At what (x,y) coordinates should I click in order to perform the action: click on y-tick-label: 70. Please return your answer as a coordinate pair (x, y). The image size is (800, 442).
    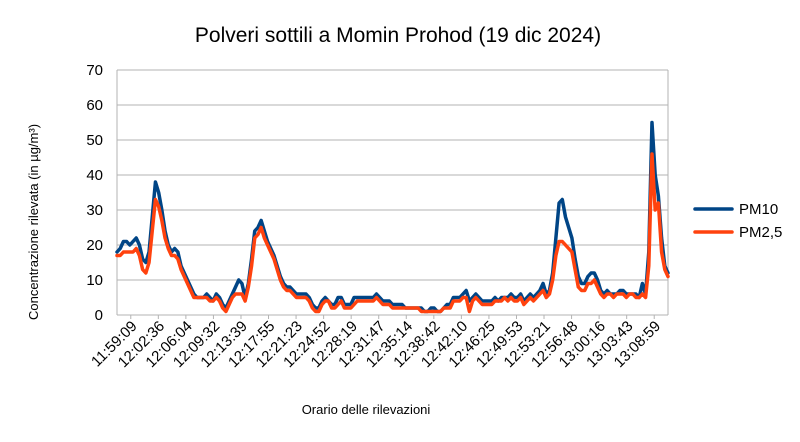
    Looking at the image, I should click on (94, 70).